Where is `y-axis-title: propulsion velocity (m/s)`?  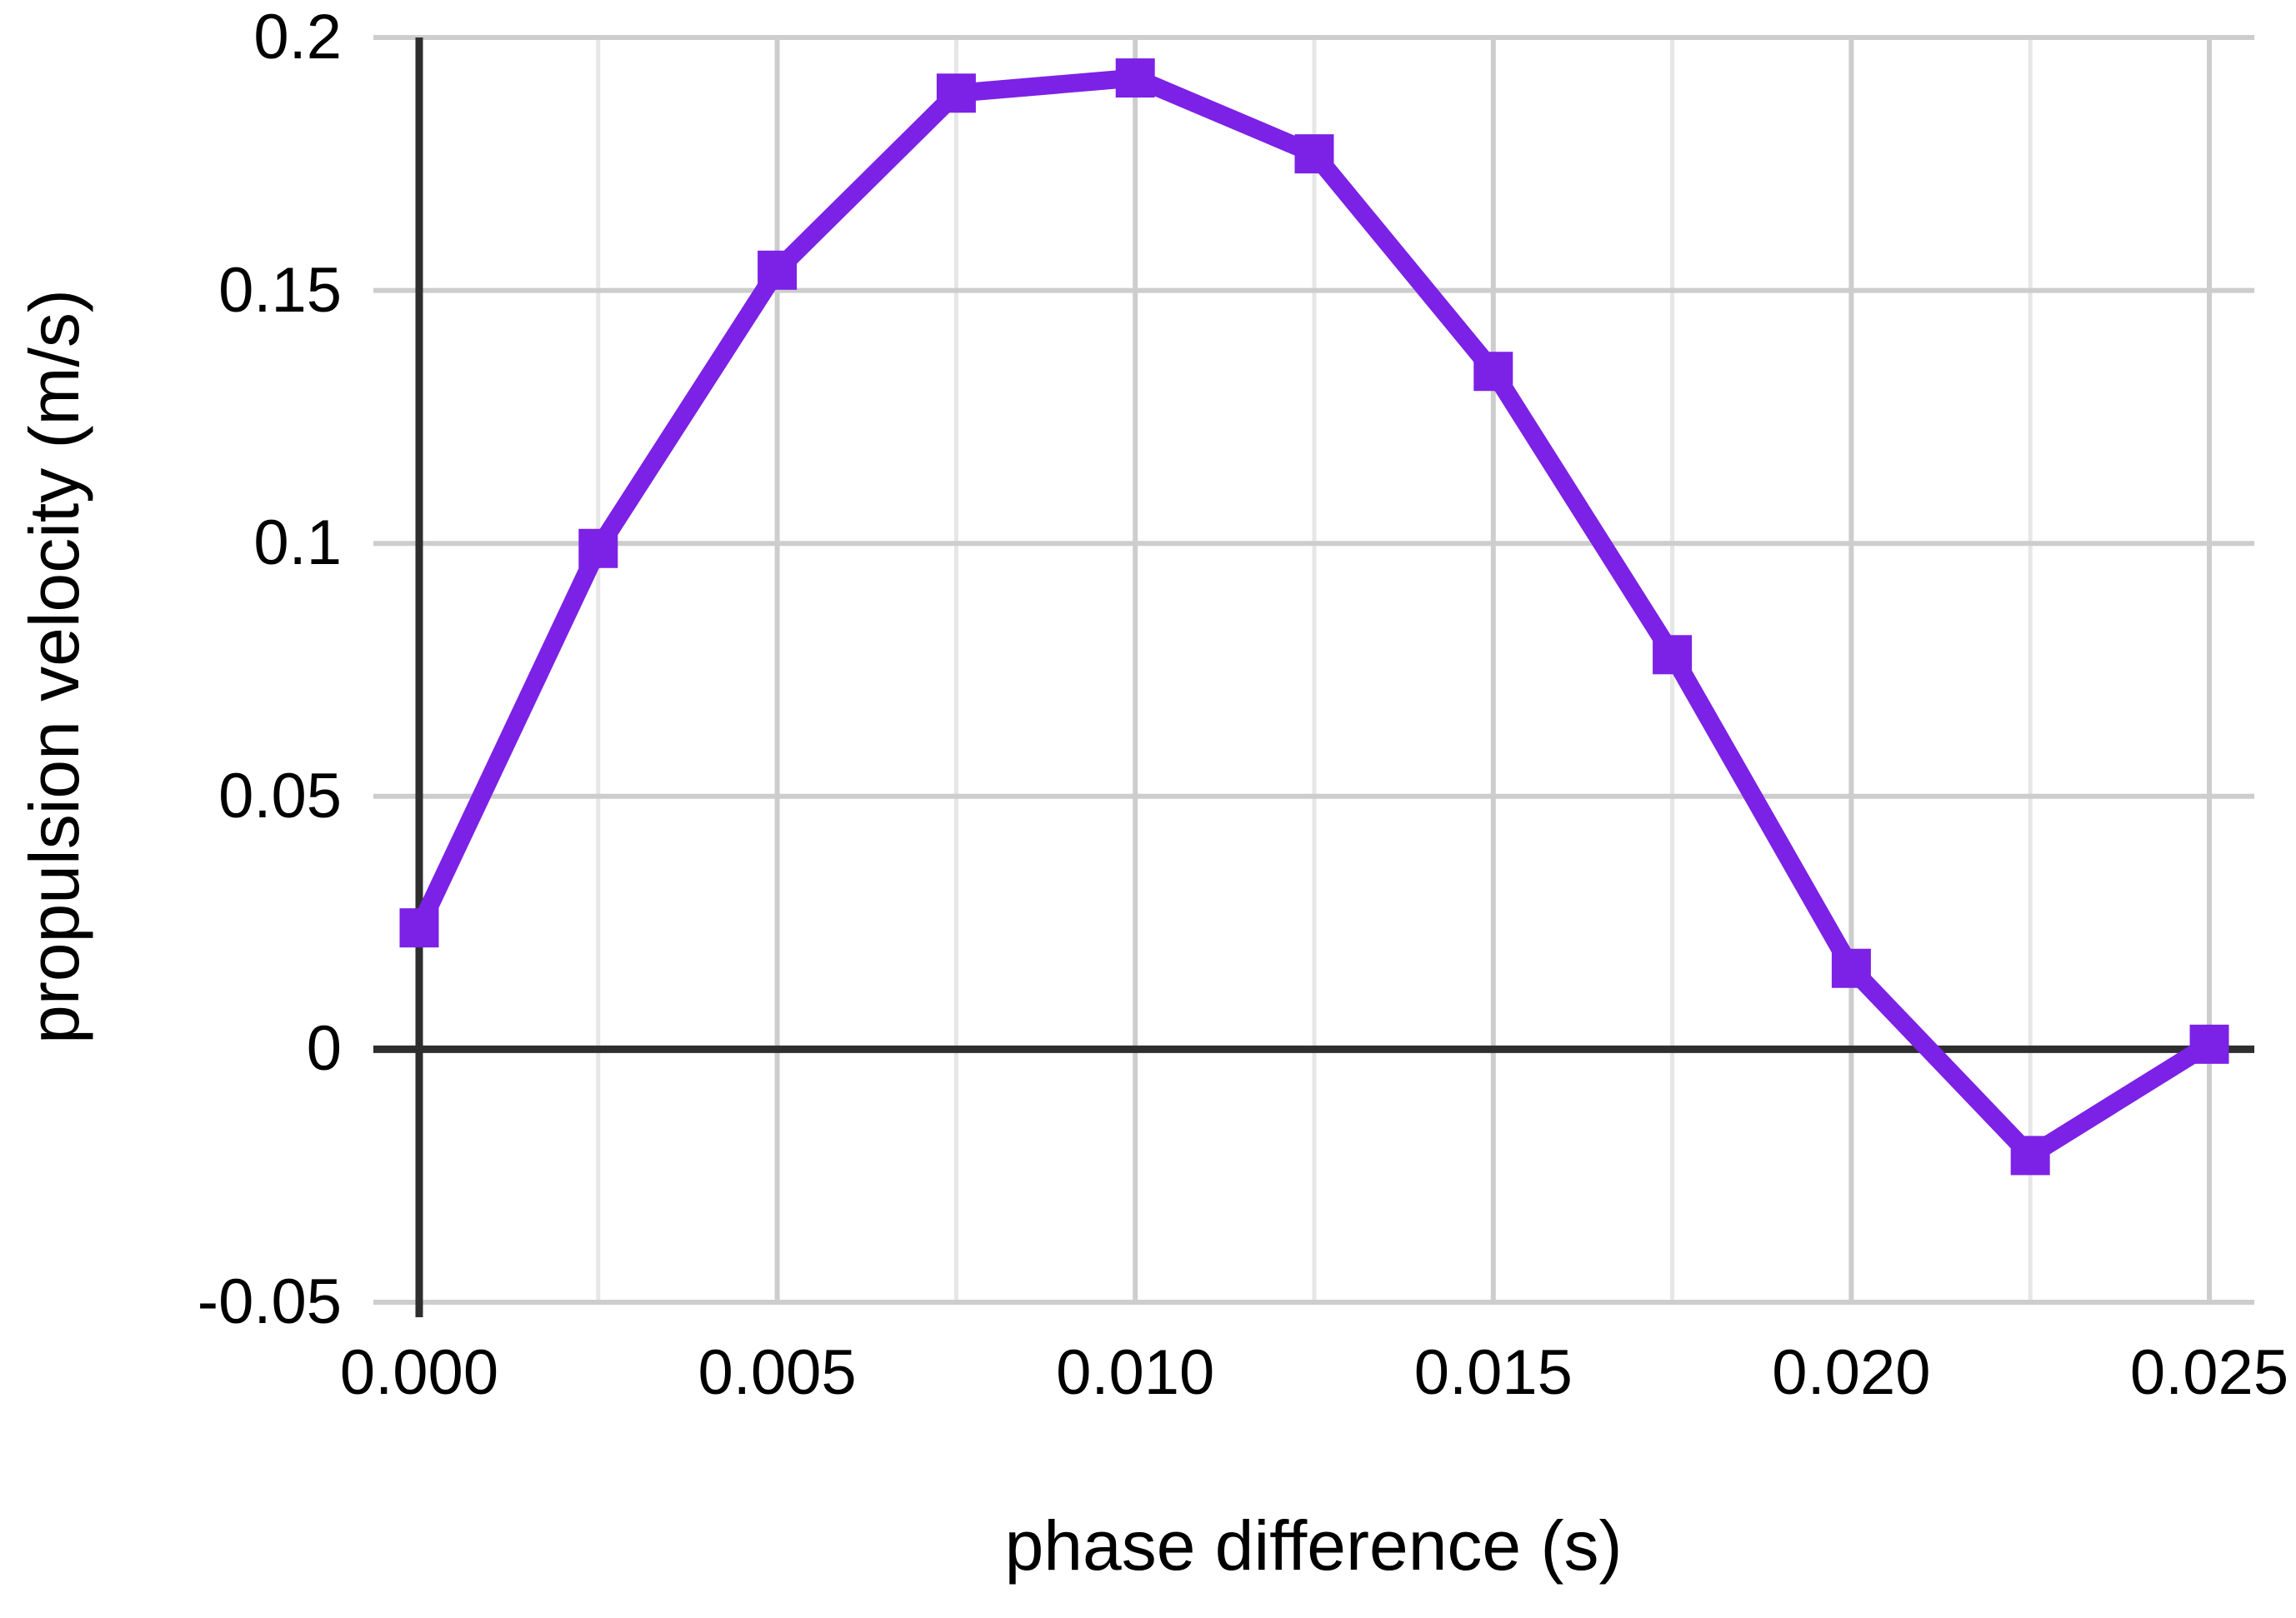 y-axis-title: propulsion velocity (m/s) is located at coordinates (54, 666).